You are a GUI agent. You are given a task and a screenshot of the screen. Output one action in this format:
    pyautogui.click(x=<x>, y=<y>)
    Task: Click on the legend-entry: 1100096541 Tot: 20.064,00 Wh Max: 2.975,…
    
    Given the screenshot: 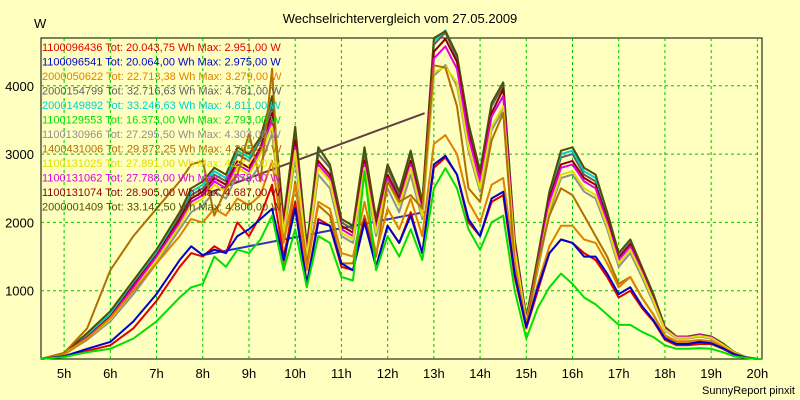 What is the action you would take?
    pyautogui.click(x=161, y=63)
    